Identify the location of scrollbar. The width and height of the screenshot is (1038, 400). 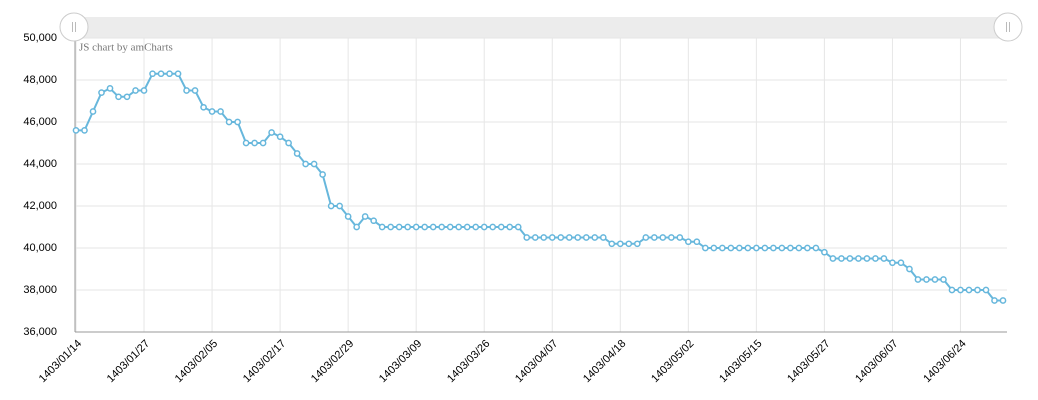
(541, 27).